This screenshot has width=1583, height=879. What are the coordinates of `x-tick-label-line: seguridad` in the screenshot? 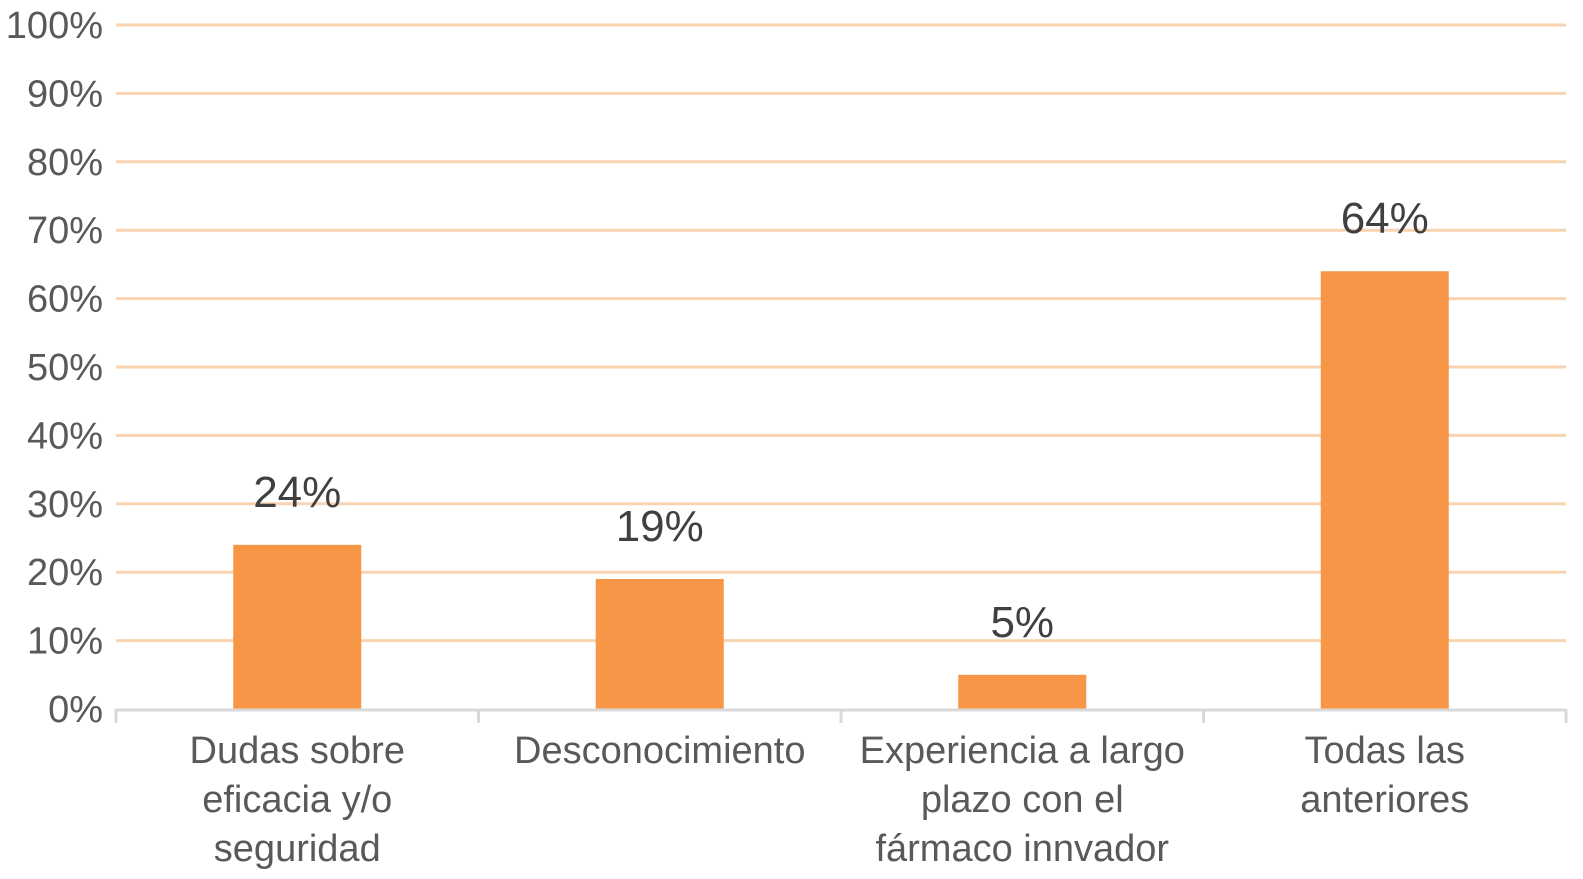 It's located at (297, 849).